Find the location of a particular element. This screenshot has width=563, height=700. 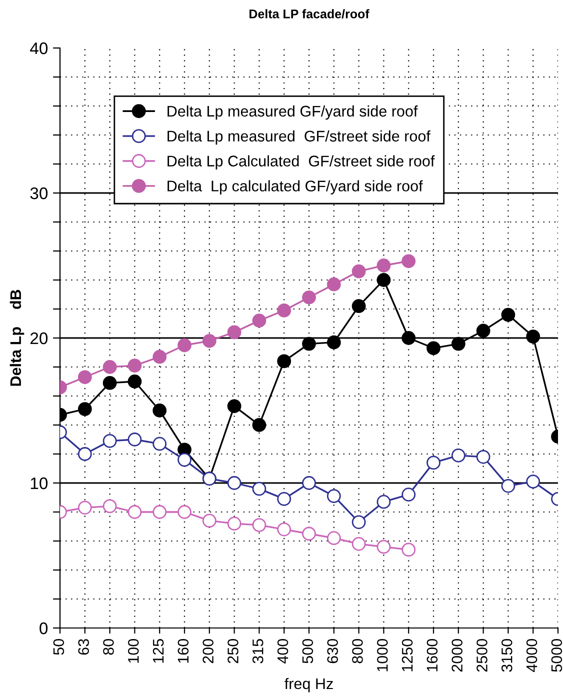

x-tick-label: 2000 is located at coordinates (457, 655).